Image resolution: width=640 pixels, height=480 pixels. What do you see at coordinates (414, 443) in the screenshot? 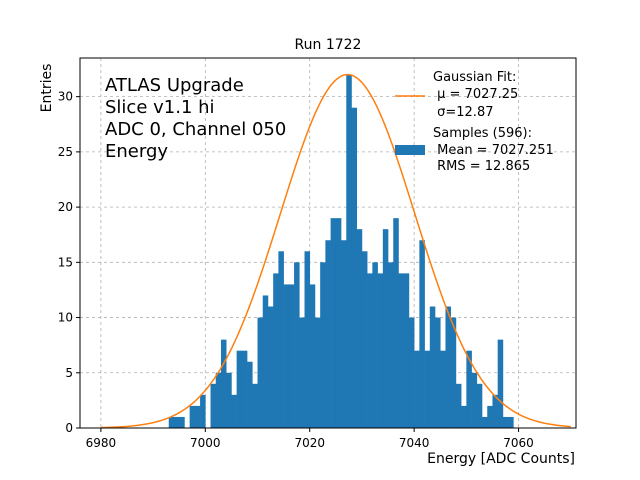
I see `x-tick-label: 7040` at bounding box center [414, 443].